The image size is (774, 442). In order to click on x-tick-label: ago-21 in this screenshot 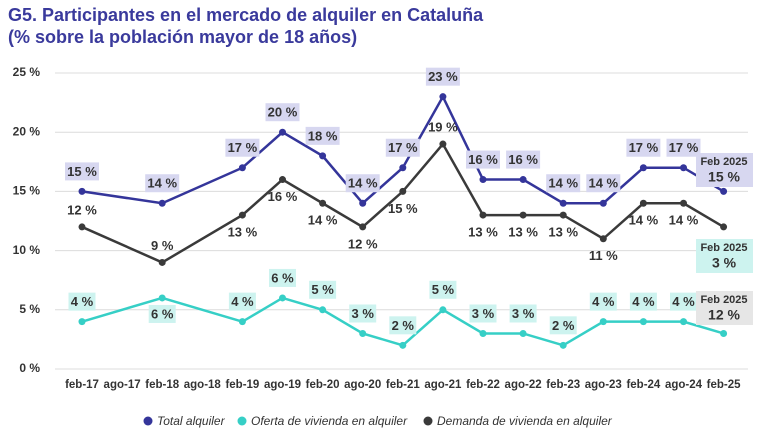, I will do `click(443, 385)`.